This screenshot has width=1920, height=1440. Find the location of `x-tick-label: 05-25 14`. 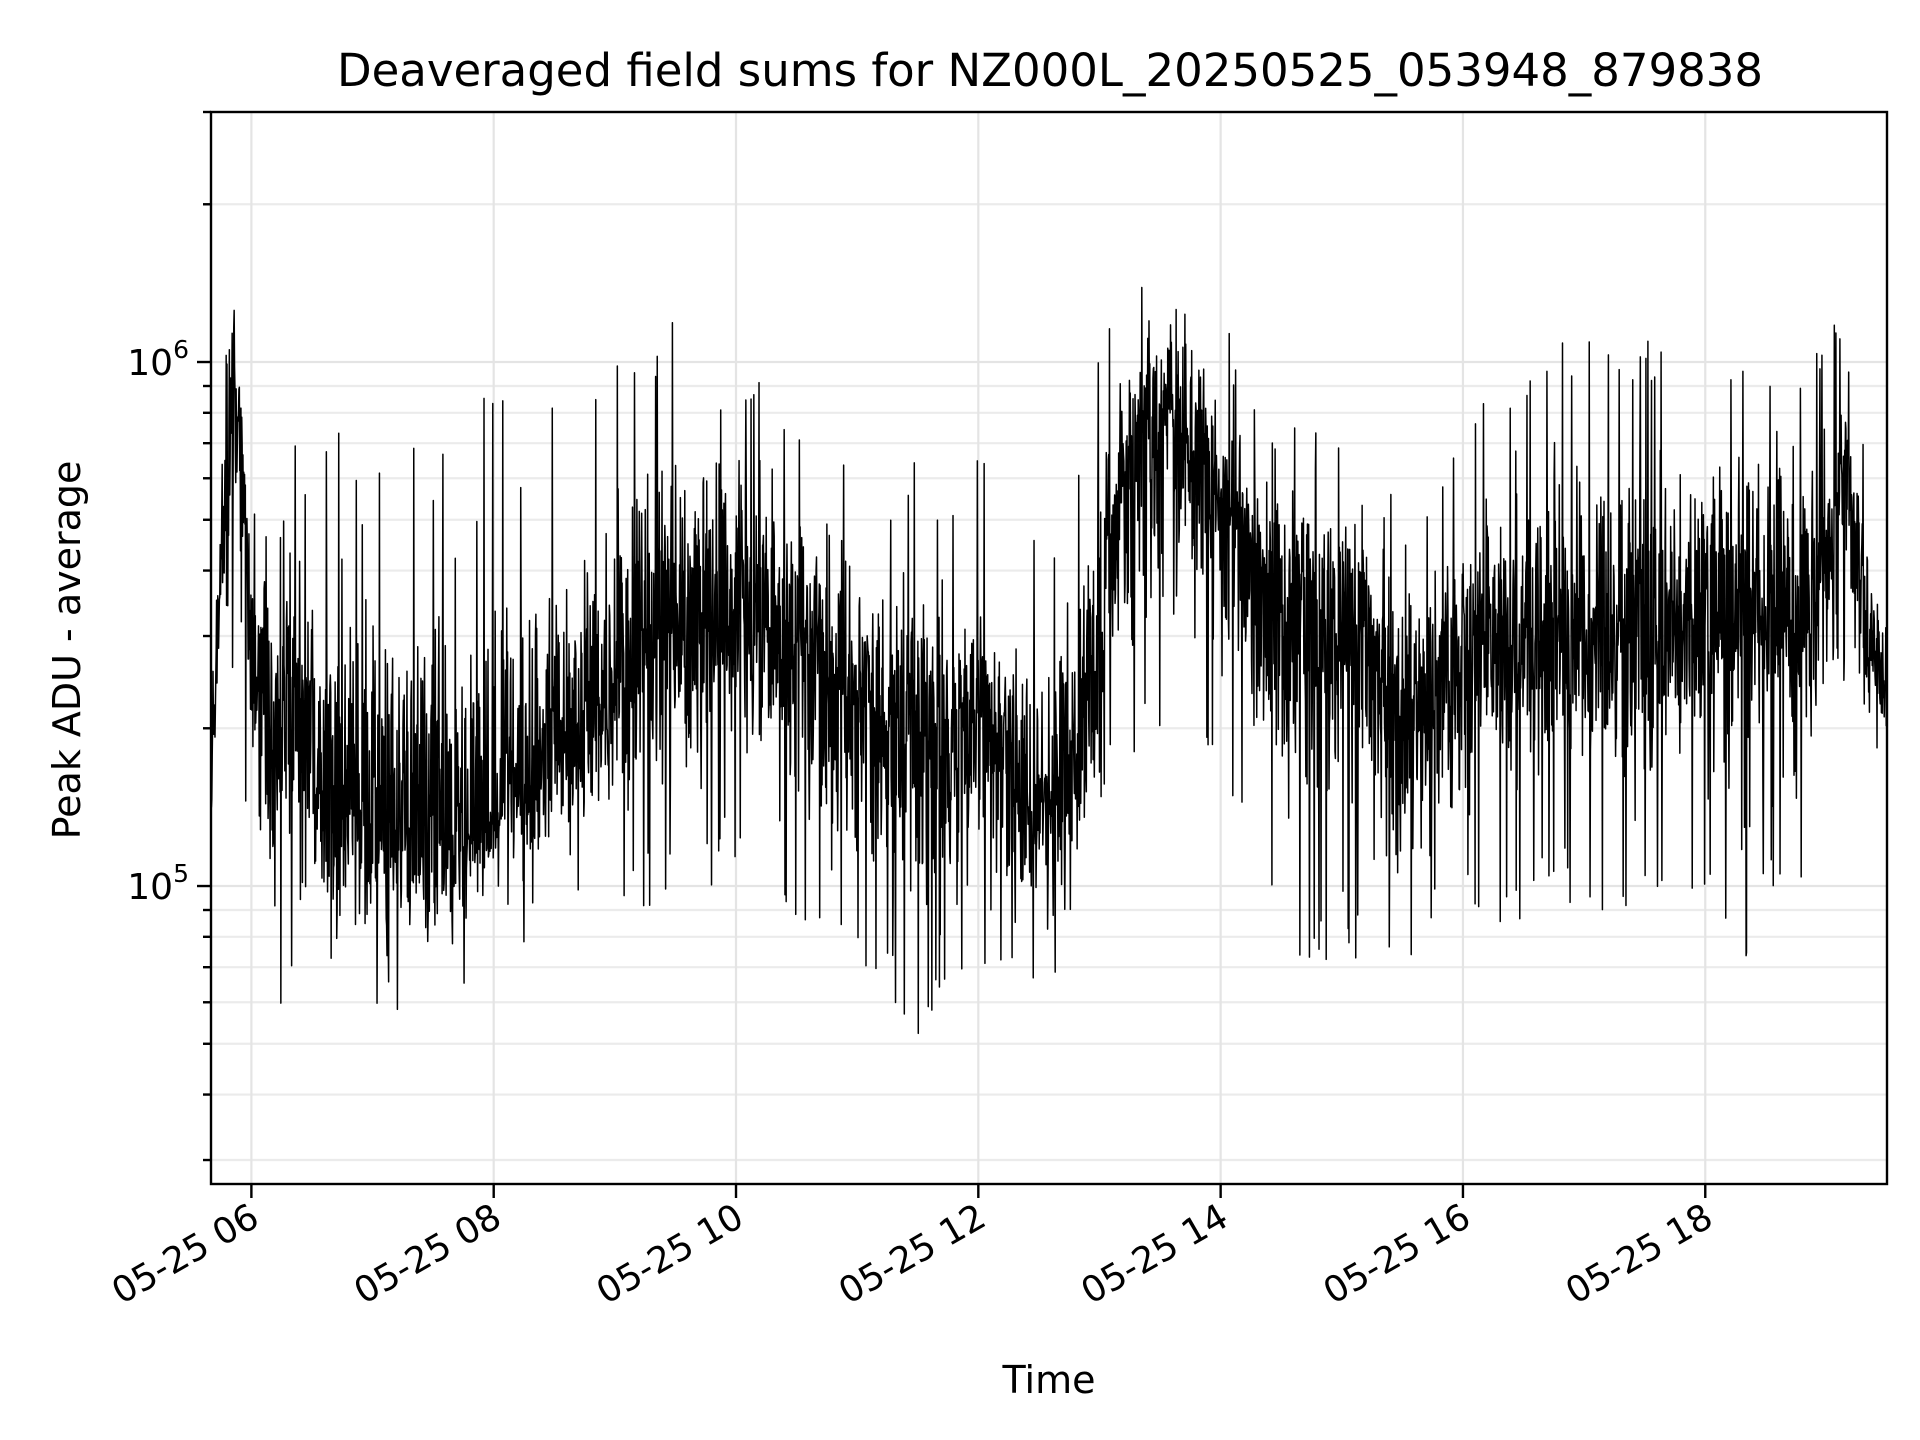

x-tick-label: 05-25 14 is located at coordinates (1154, 1254).